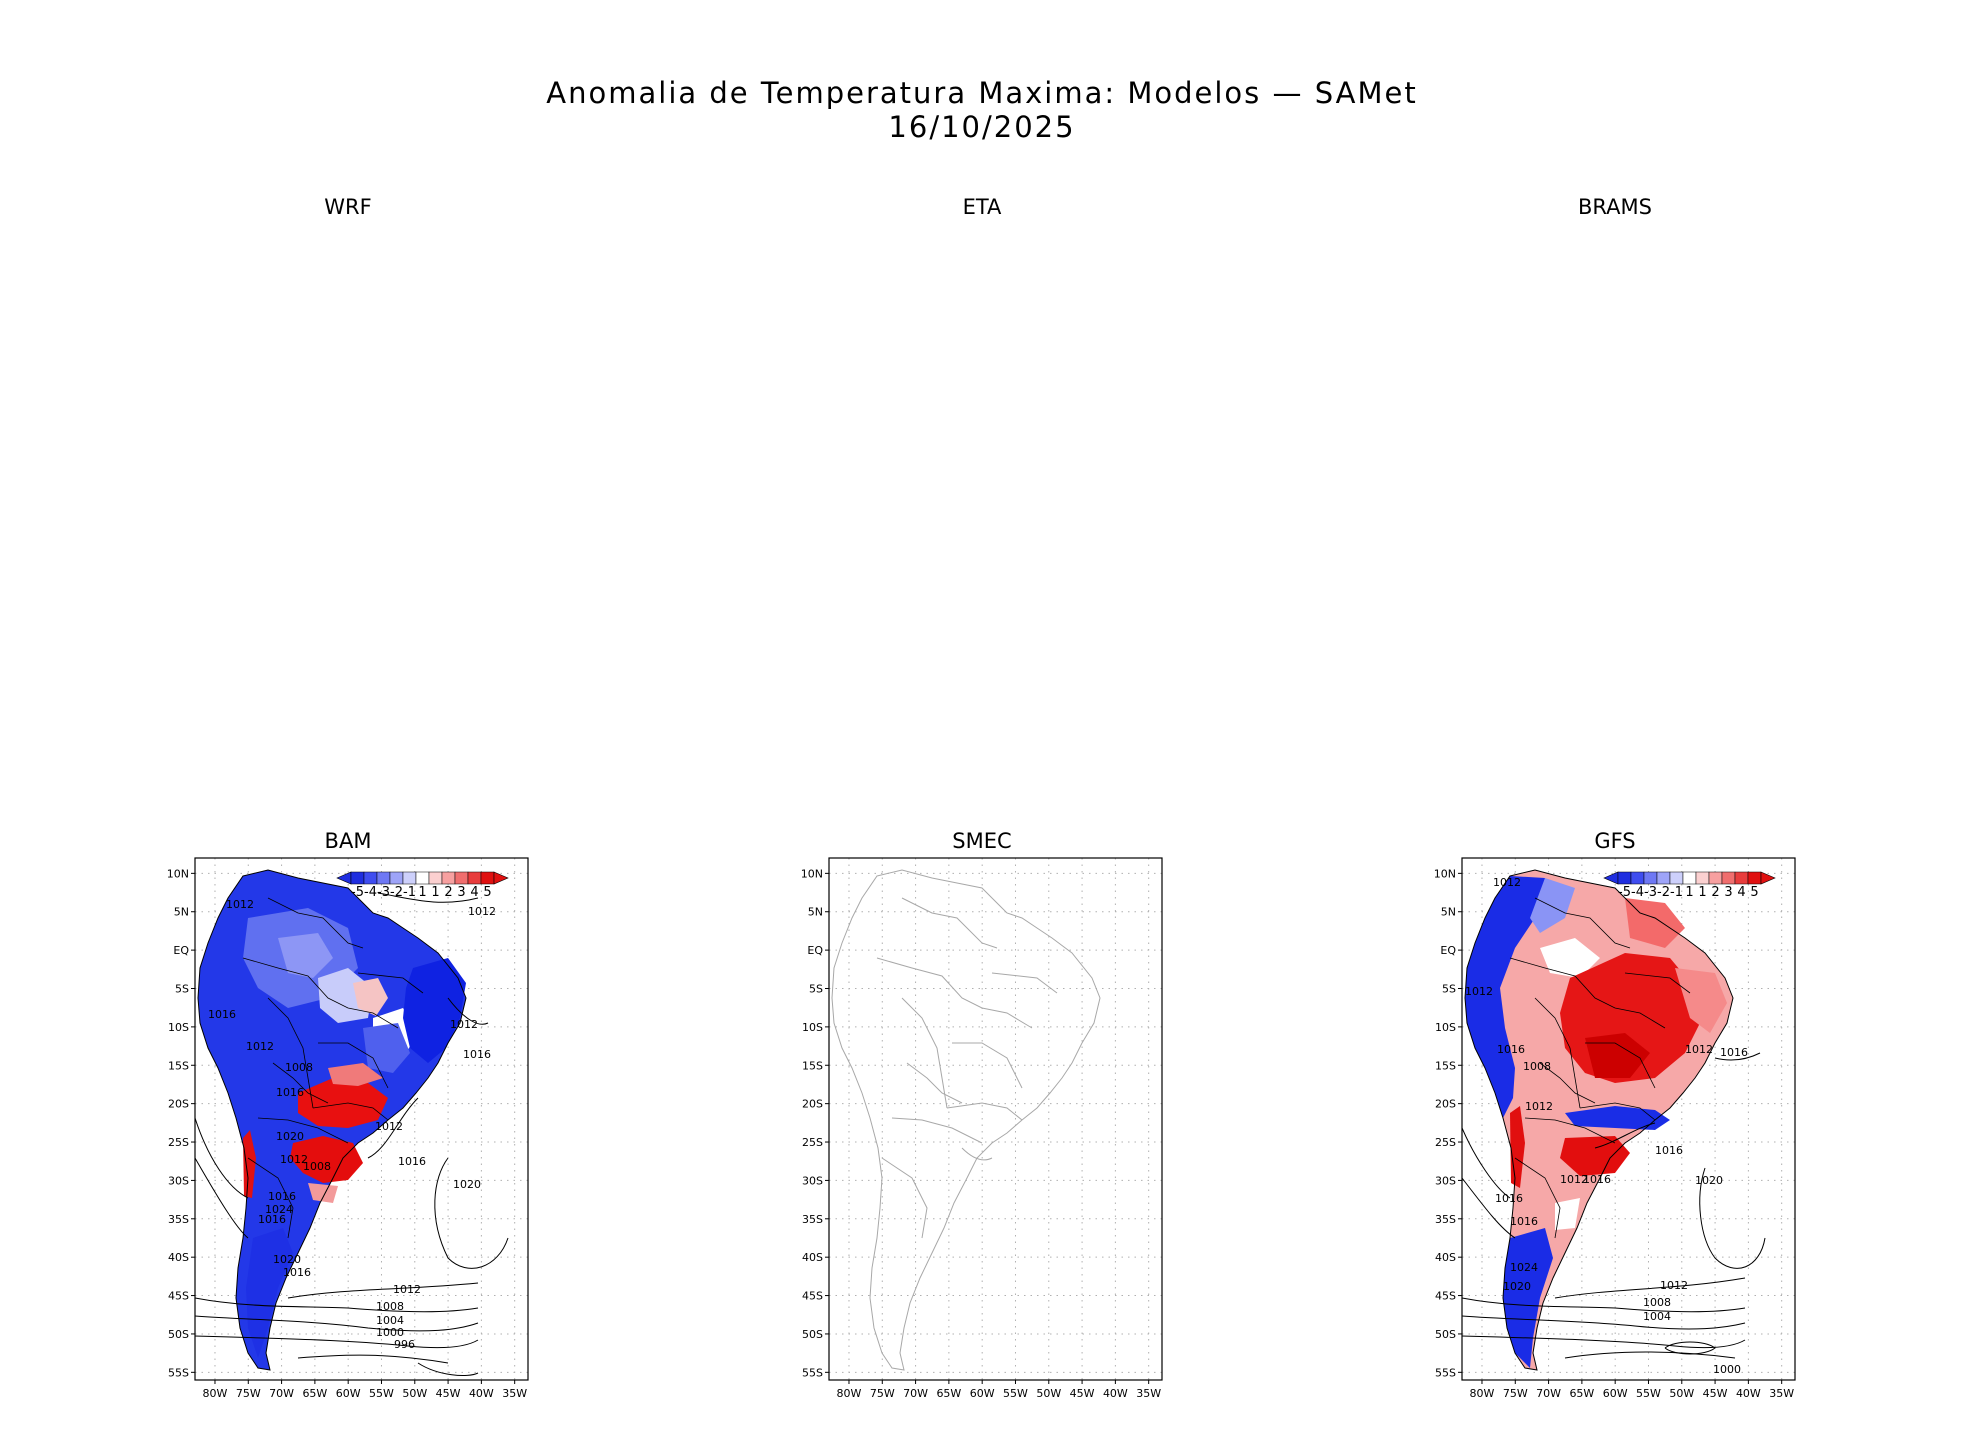  I want to click on lat-tick-label: 5N, so click(1448, 912).